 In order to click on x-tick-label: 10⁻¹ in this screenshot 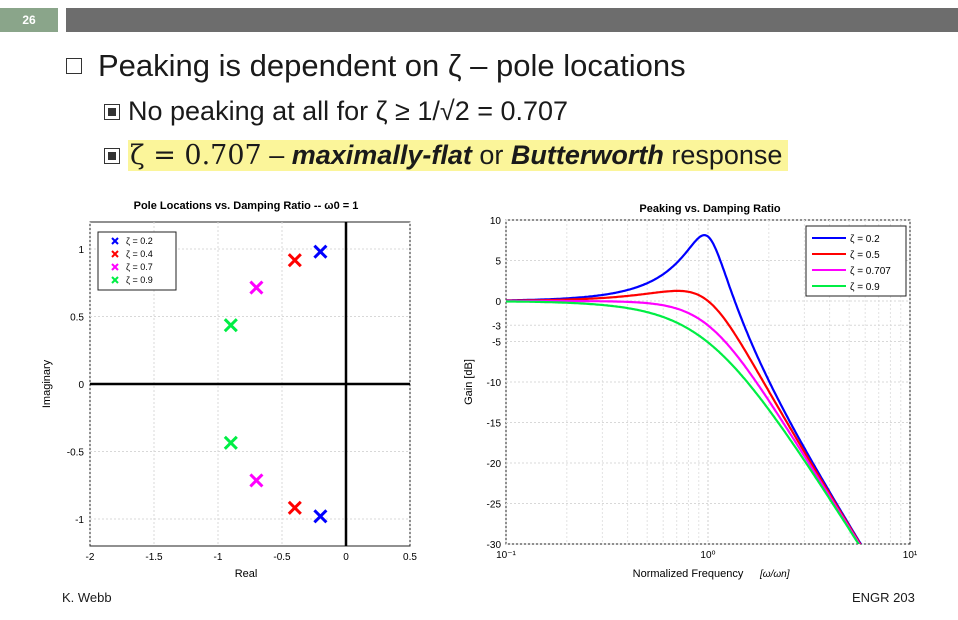, I will do `click(506, 555)`.